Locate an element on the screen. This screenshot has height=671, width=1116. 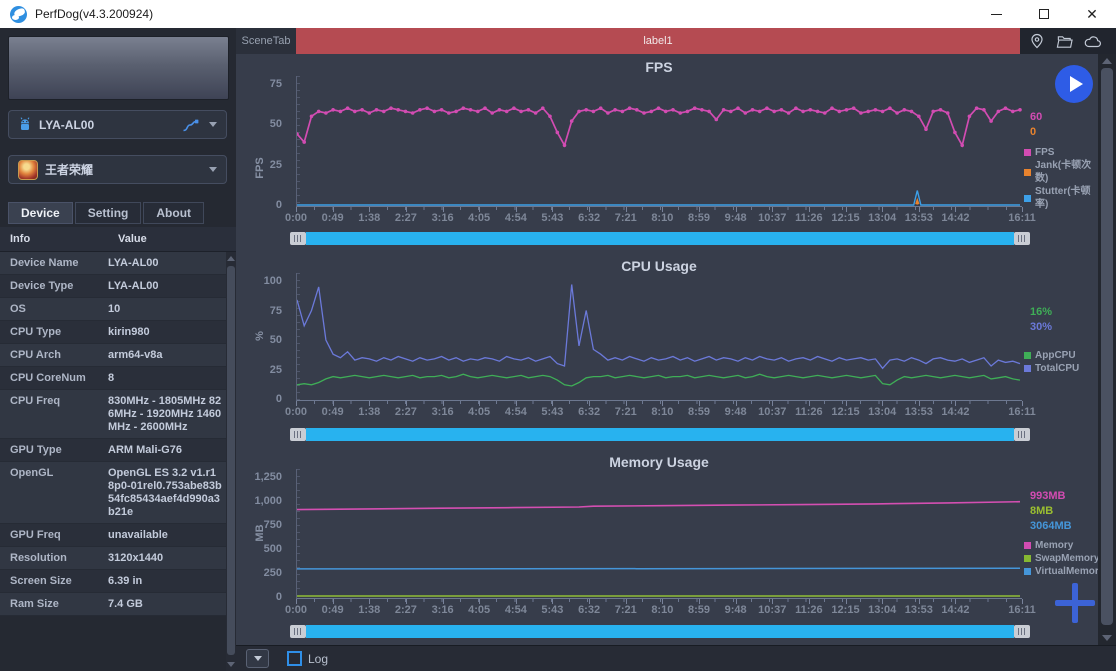
y-tick-label: 50 is located at coordinates (275, 124).